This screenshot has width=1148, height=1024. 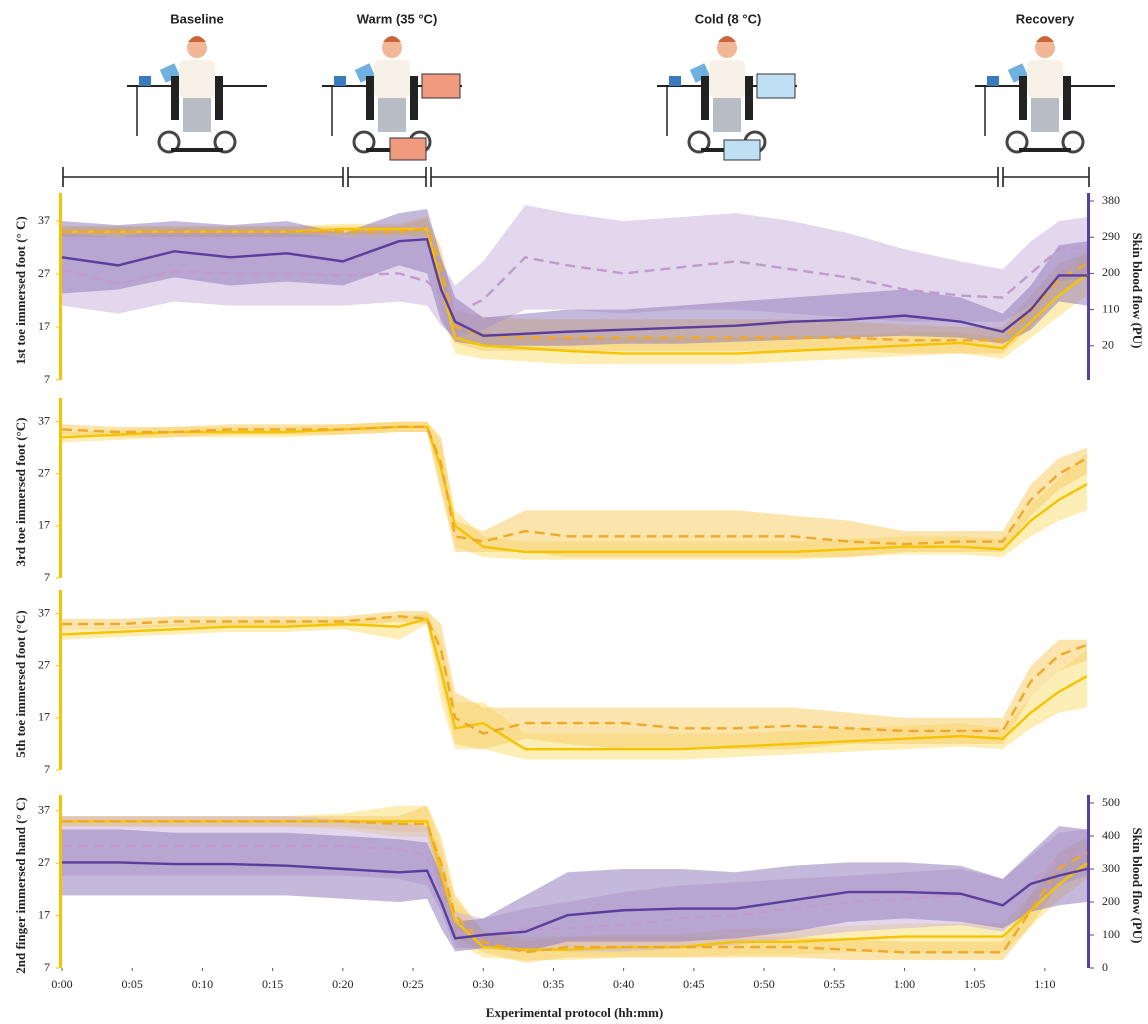 What do you see at coordinates (974, 984) in the screenshot?
I see `x-tick-label: 1:05` at bounding box center [974, 984].